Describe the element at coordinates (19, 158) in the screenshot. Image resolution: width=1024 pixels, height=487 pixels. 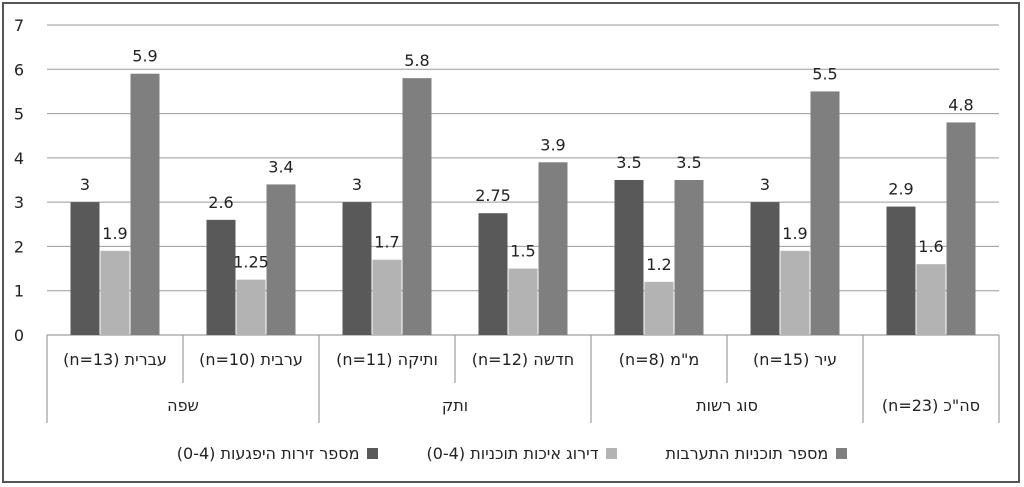
I see `y-tick-label: 4` at that location.